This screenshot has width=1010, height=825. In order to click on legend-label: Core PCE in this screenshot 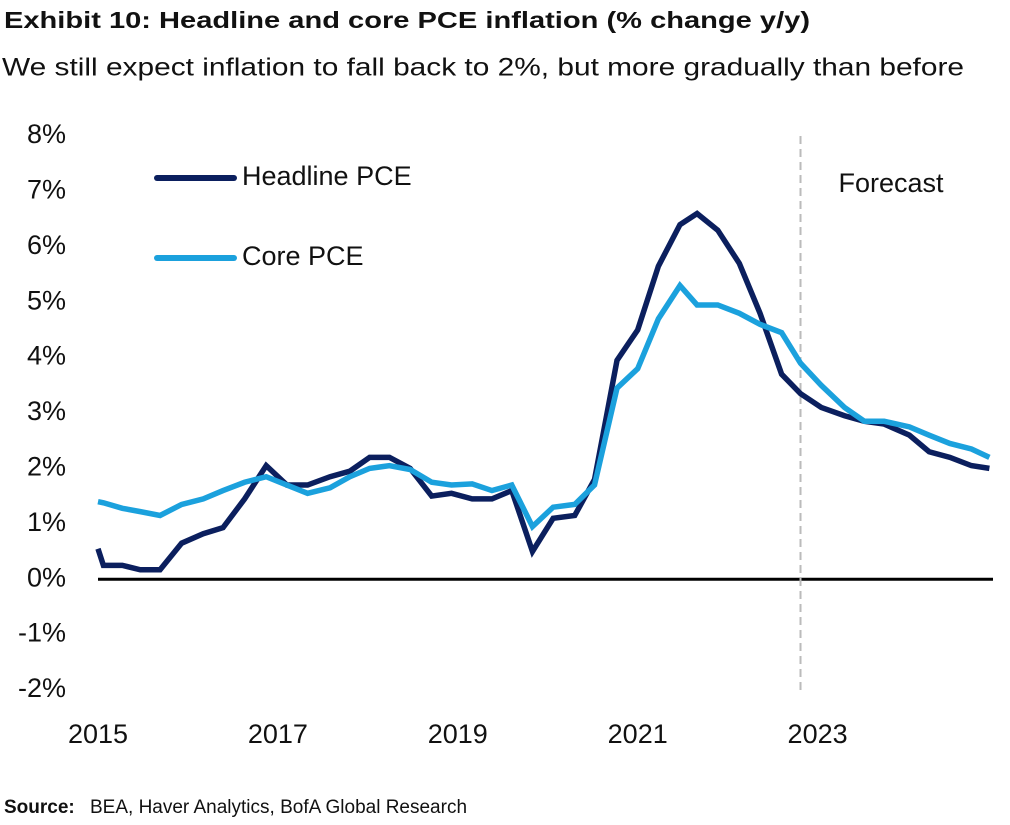, I will do `click(303, 256)`.